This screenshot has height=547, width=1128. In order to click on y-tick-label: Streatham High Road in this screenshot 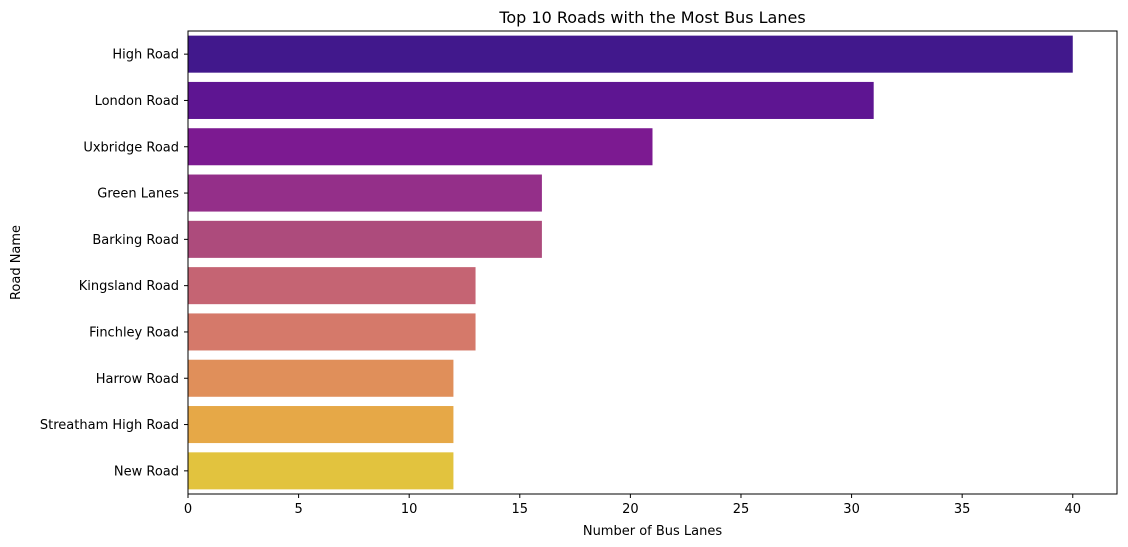, I will do `click(109, 425)`.